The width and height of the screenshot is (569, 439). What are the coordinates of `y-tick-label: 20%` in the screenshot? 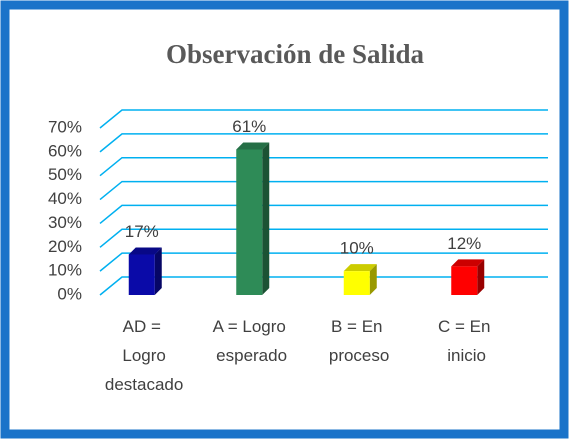 It's located at (65, 246).